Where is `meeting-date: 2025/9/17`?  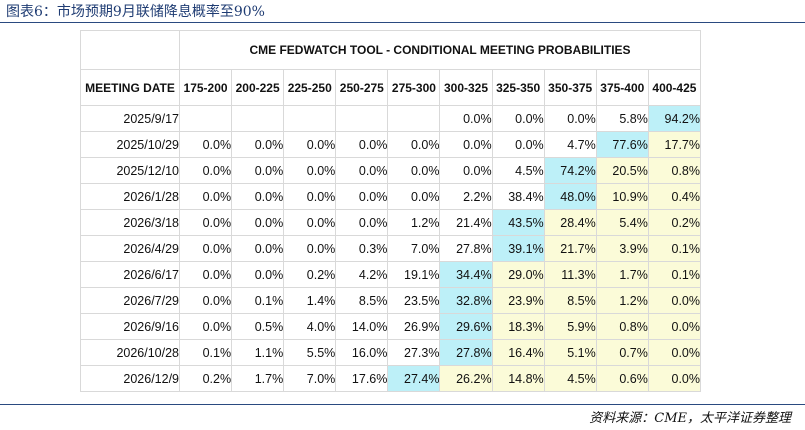 meeting-date: 2025/9/17 is located at coordinates (130, 118).